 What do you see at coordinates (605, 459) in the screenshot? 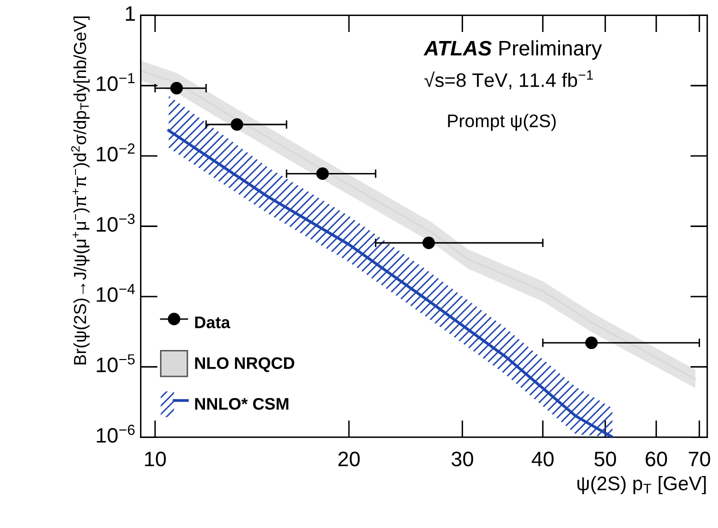
I see `x-tick-label: 50` at bounding box center [605, 459].